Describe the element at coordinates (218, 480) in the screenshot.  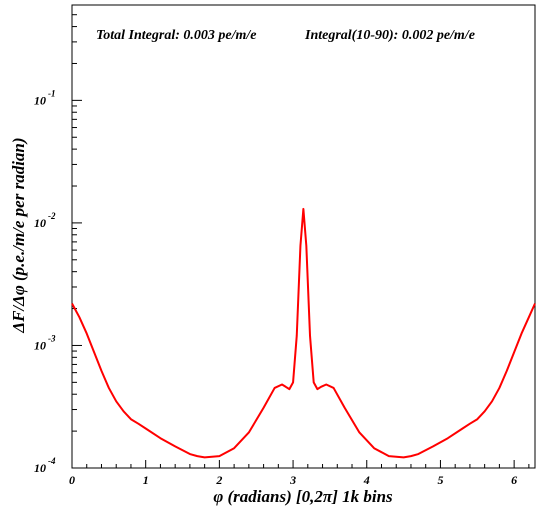
I see `x-tick-label: 2` at that location.